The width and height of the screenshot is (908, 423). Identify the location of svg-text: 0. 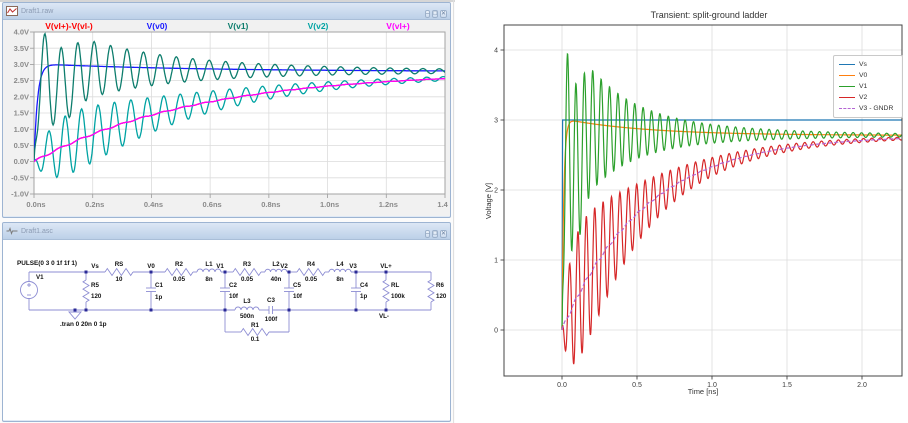
(496, 330).